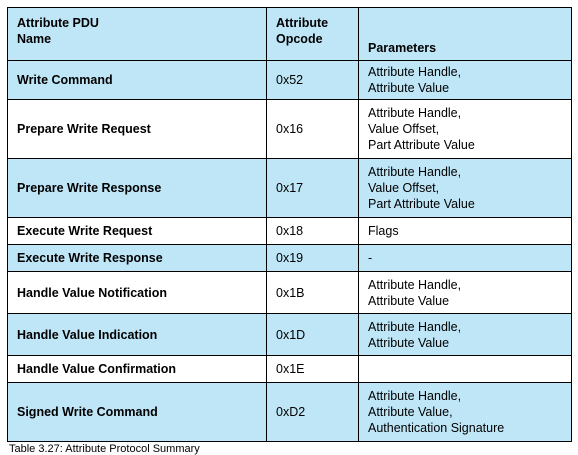 This screenshot has height=455, width=578. I want to click on opcode-cell: 0x1D, so click(312, 334).